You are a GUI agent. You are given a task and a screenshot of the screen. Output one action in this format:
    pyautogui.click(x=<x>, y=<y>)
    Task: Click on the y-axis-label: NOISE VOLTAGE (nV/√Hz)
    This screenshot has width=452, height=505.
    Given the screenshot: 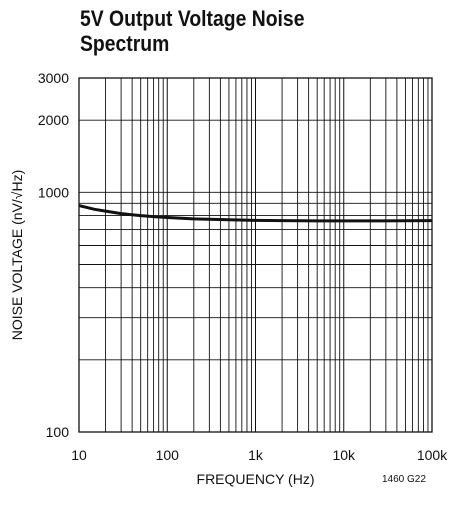 What is the action you would take?
    pyautogui.click(x=17, y=255)
    